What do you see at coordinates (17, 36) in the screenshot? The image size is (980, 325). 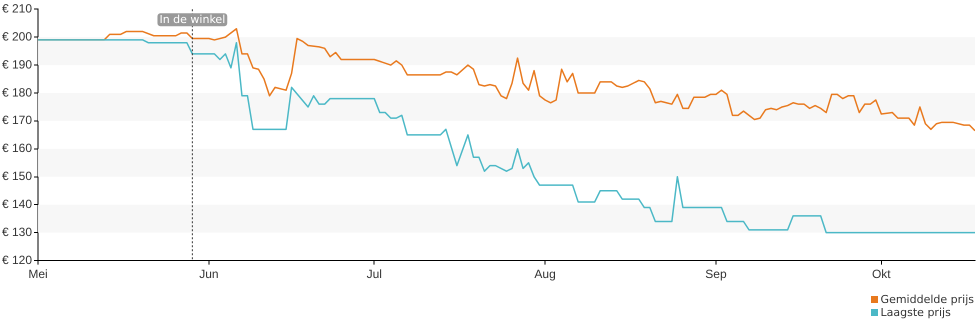 I see `y-tick-label: € 200` at bounding box center [17, 36].